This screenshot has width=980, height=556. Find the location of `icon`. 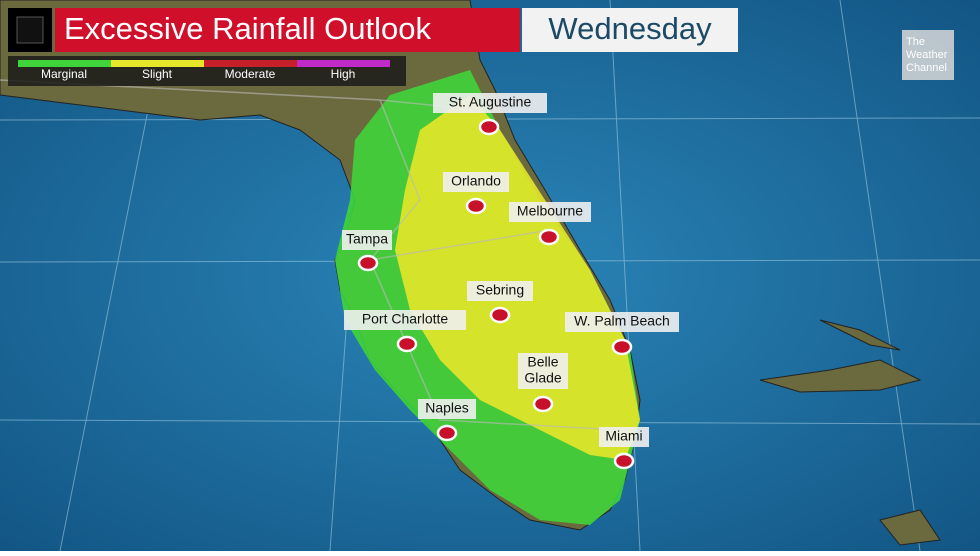

icon is located at coordinates (30, 30).